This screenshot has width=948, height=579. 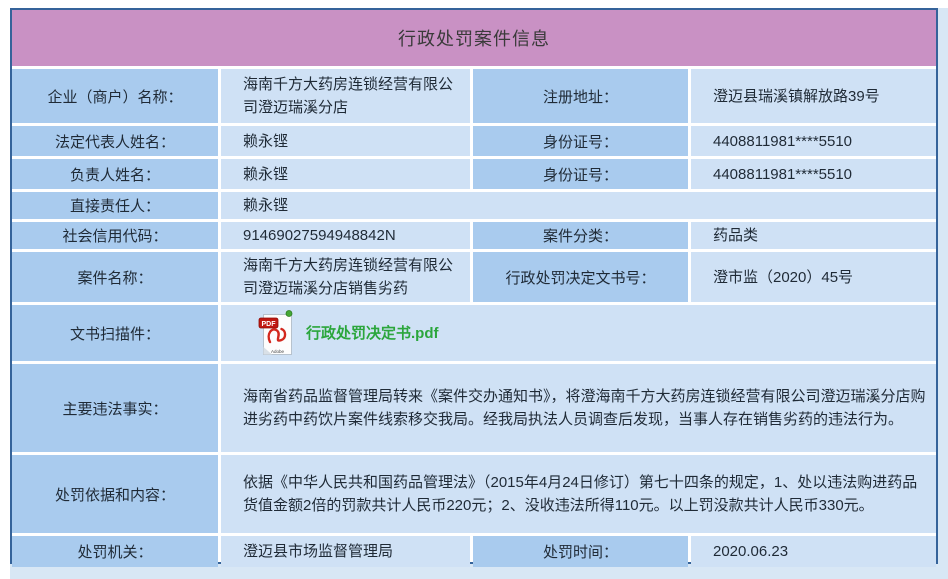 What do you see at coordinates (580, 277) in the screenshot?
I see `field-label-penalty-decision-doc-no: 行政处罚决定文书号：` at bounding box center [580, 277].